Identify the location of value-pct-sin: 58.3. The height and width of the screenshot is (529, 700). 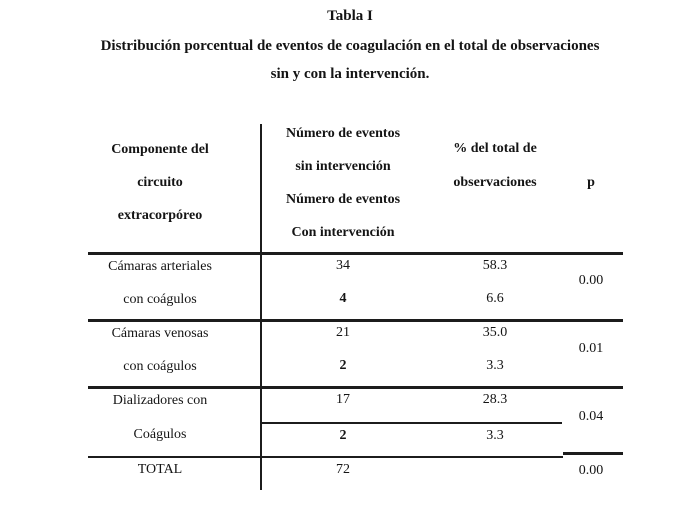
(495, 265).